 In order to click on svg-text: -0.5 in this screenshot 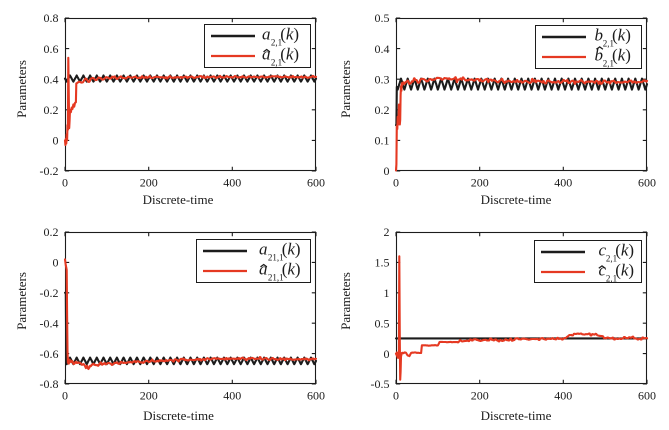, I will do `click(380, 384)`.